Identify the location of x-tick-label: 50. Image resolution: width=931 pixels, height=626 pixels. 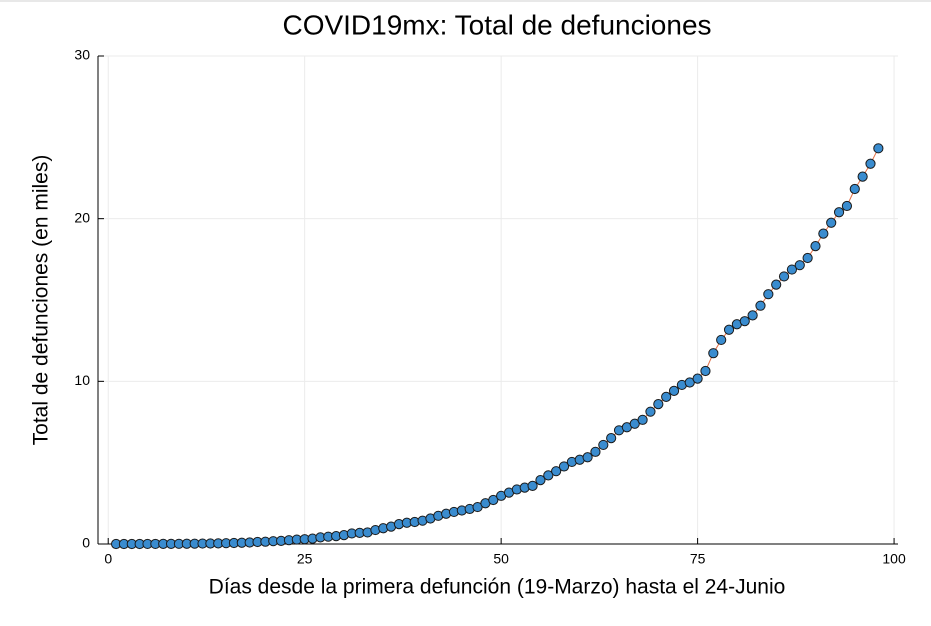
(501, 559).